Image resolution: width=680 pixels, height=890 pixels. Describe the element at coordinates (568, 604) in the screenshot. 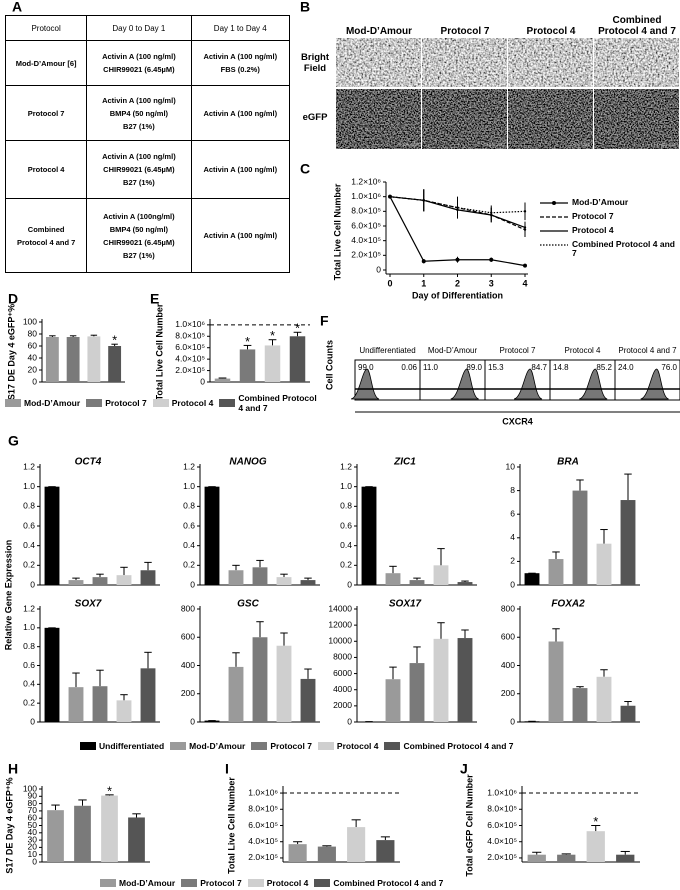

I see `chart-title: FOXA2` at that location.